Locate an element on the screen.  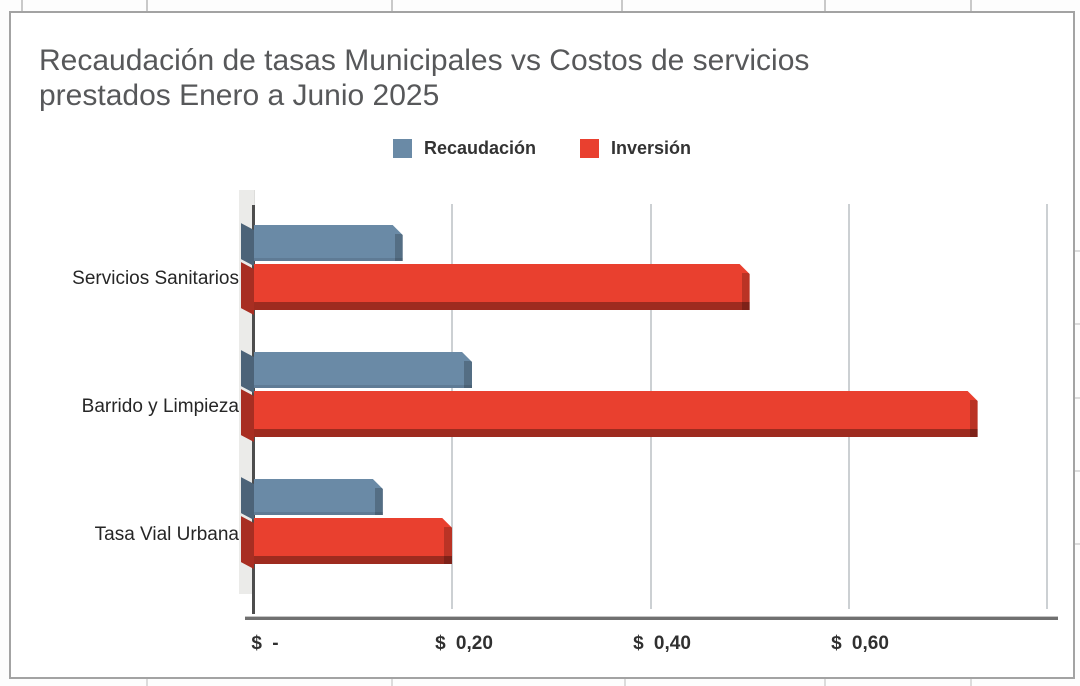
gridline-0-80-plot-edge is located at coordinates (1047, 406).